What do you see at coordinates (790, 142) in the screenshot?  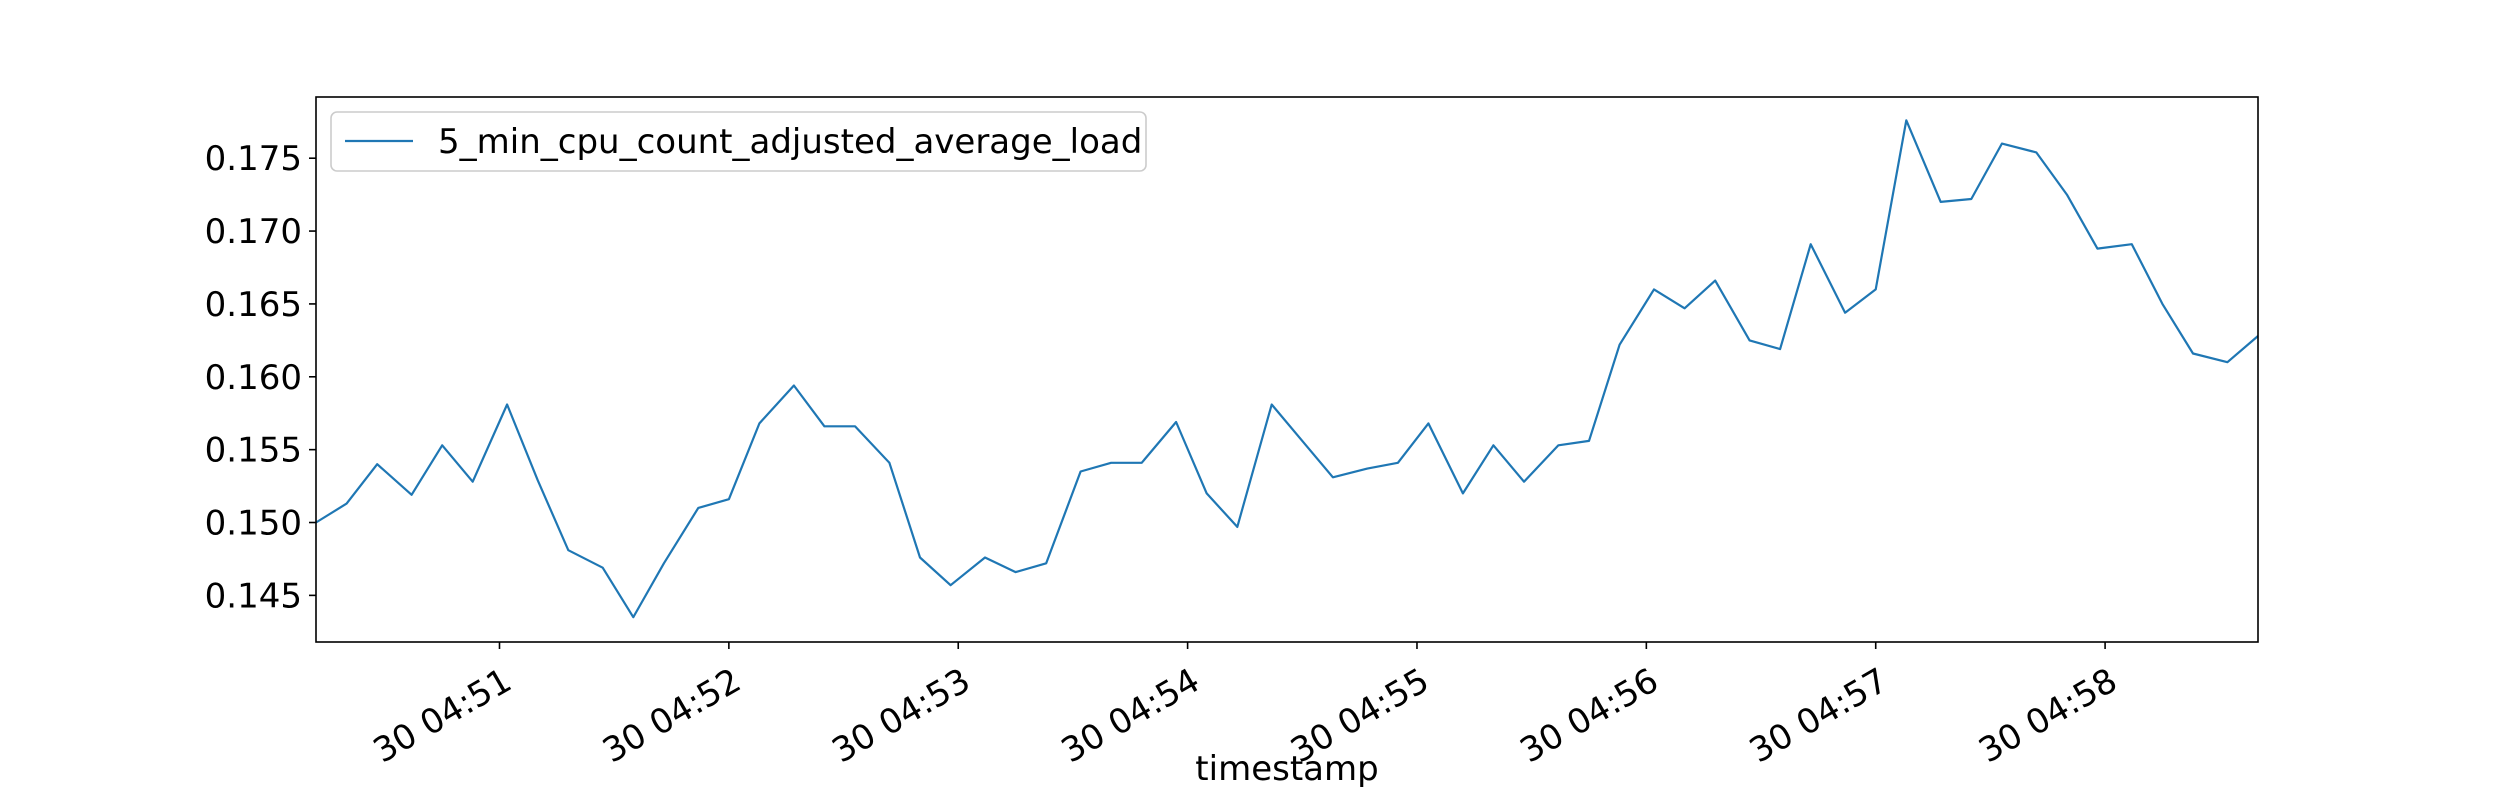 I see `legend-label: 5_min_cpu_count_adjusted_average_load` at bounding box center [790, 142].